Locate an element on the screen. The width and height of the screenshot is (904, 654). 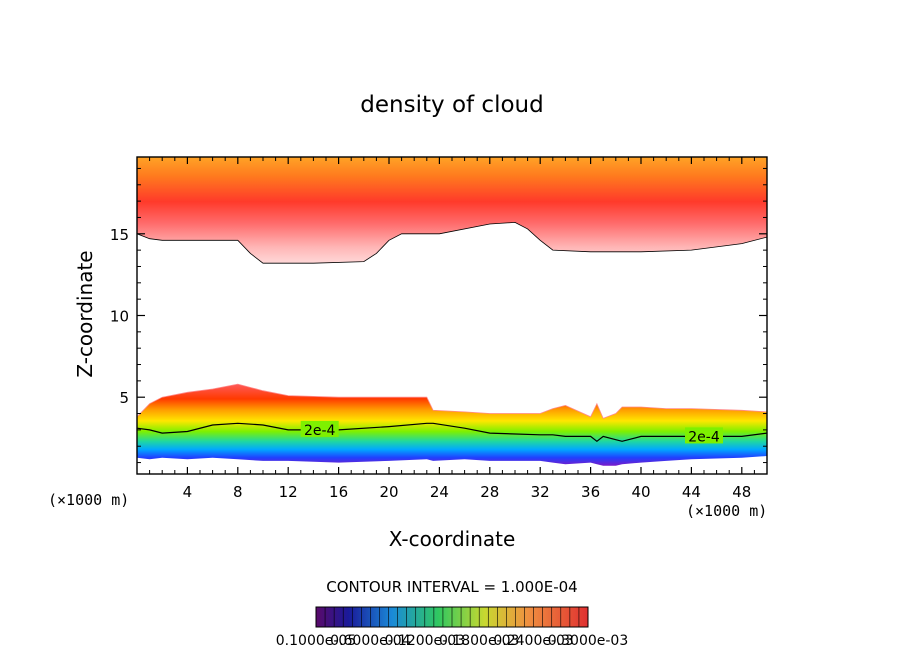
colorbar-label: 0.6000e-04 is located at coordinates (370, 641).